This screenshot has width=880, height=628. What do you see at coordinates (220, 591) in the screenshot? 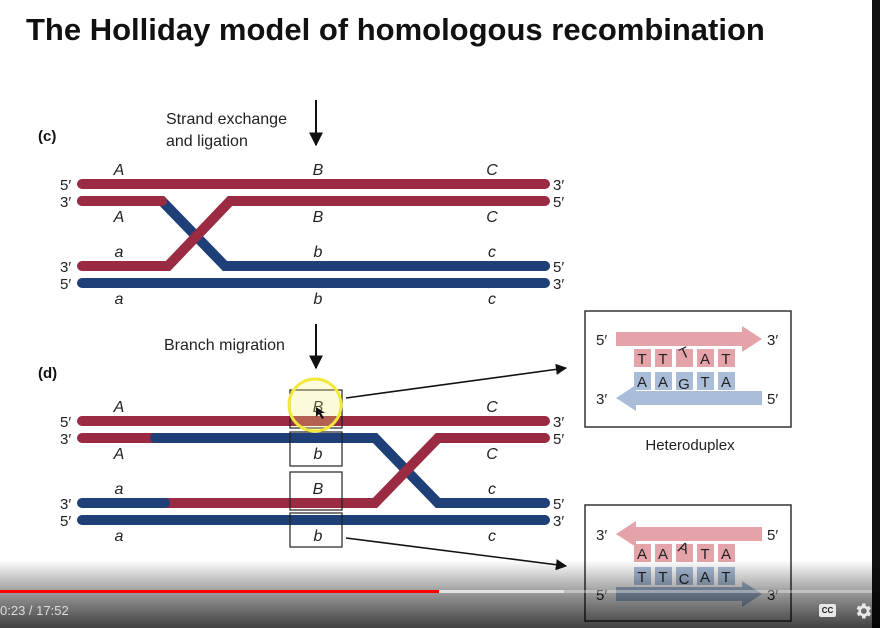
I see `progress-played` at bounding box center [220, 591].